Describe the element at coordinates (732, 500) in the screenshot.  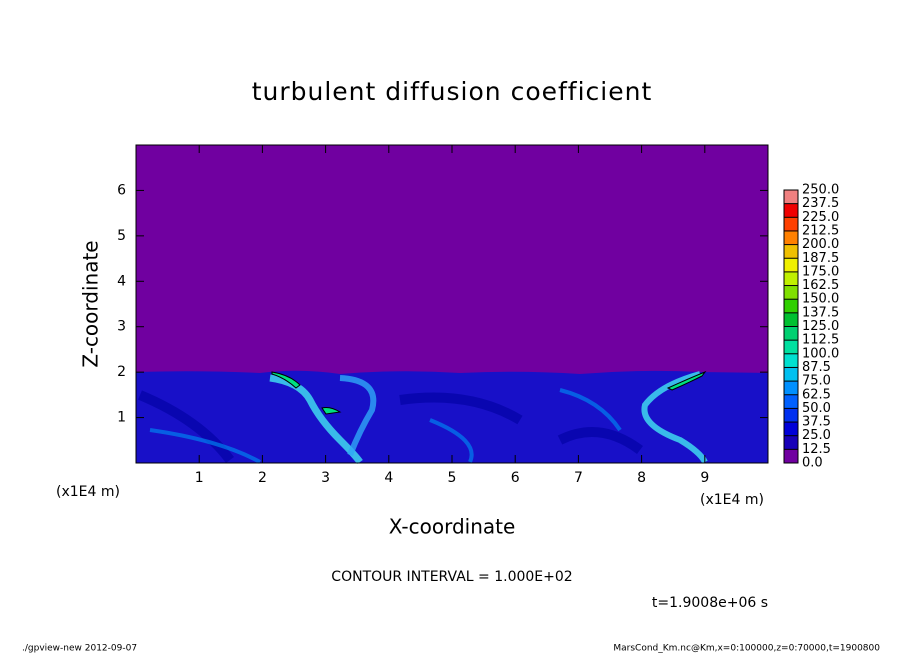
I see `x-unit-right: (x1E4 m)` at that location.